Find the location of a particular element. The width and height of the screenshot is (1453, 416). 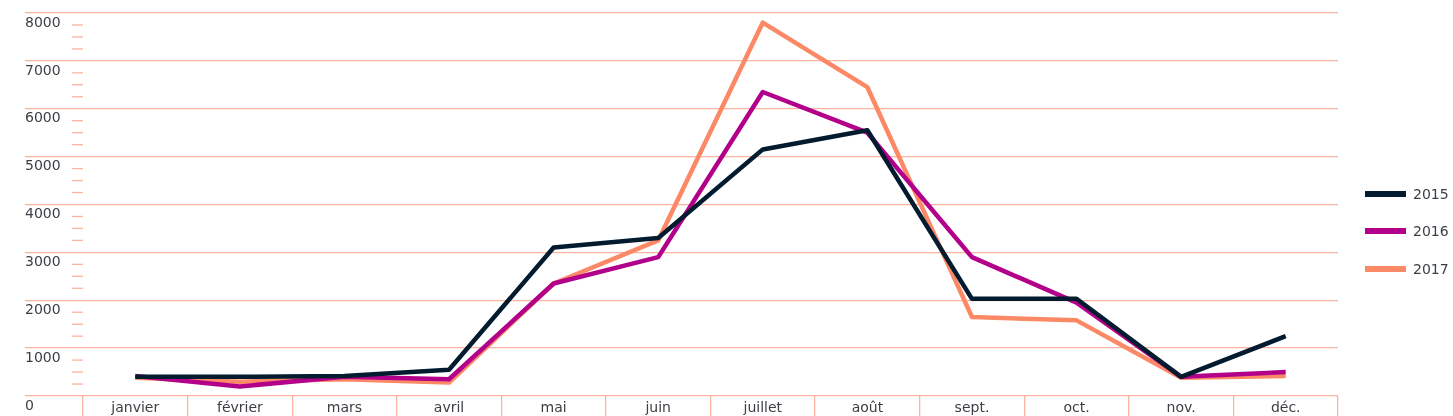

x-tick-label: oct. is located at coordinates (1076, 407).